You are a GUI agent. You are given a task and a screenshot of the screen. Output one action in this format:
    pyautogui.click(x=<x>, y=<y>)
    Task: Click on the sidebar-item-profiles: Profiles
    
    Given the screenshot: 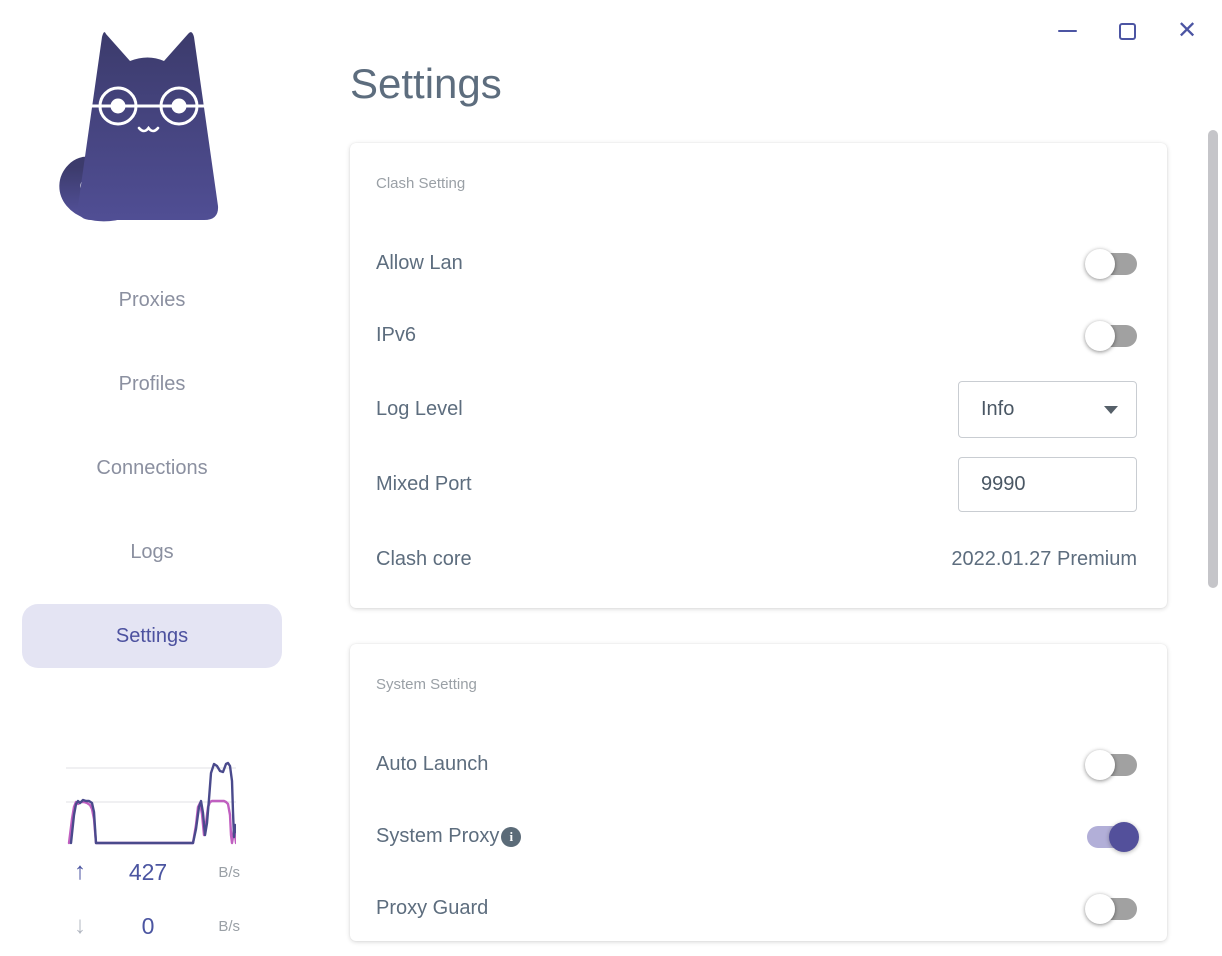 What is the action you would take?
    pyautogui.click(x=152, y=384)
    